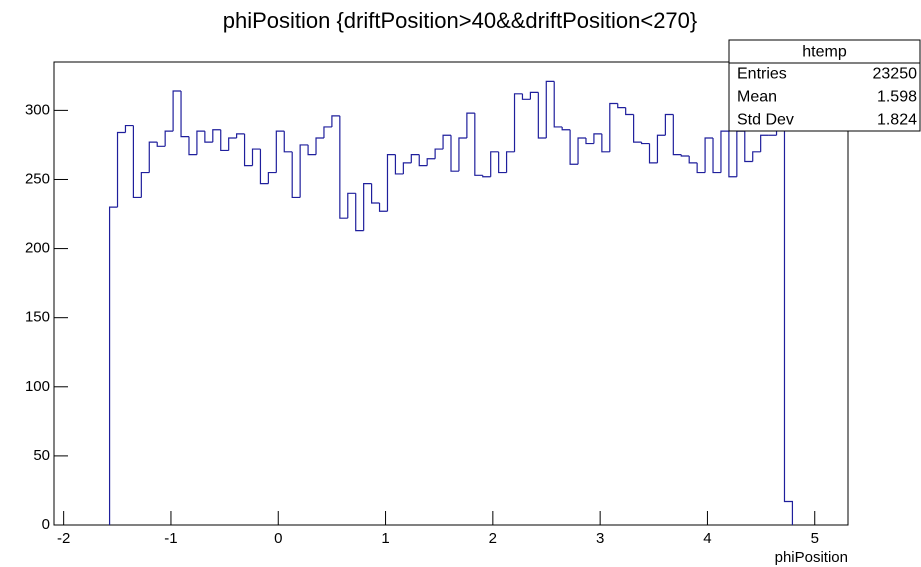  Describe the element at coordinates (824, 52) in the screenshot. I see `stats-title: htemp` at that location.